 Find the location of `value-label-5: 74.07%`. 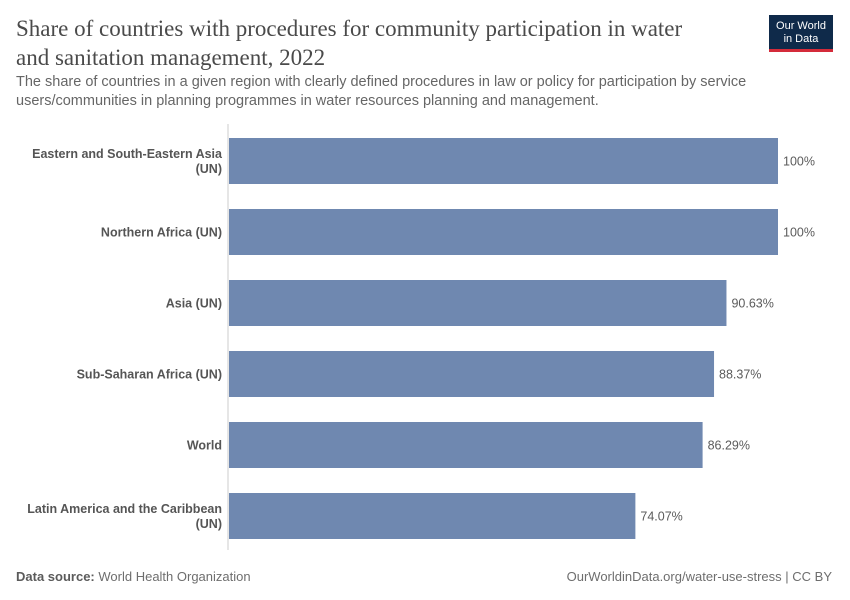

value-label-5: 74.07% is located at coordinates (661, 517).